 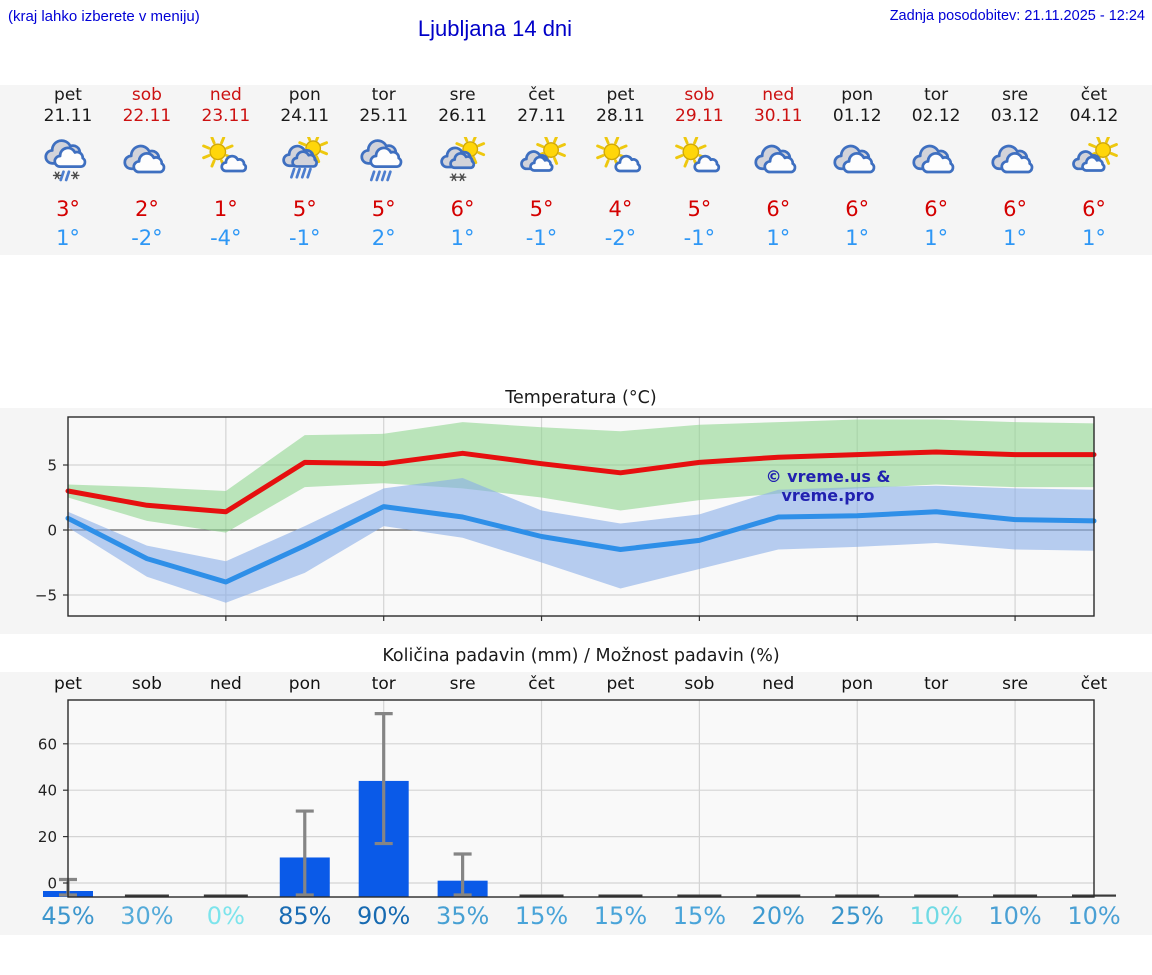 What do you see at coordinates (778, 916) in the screenshot?
I see `precip-probability: 20%` at bounding box center [778, 916].